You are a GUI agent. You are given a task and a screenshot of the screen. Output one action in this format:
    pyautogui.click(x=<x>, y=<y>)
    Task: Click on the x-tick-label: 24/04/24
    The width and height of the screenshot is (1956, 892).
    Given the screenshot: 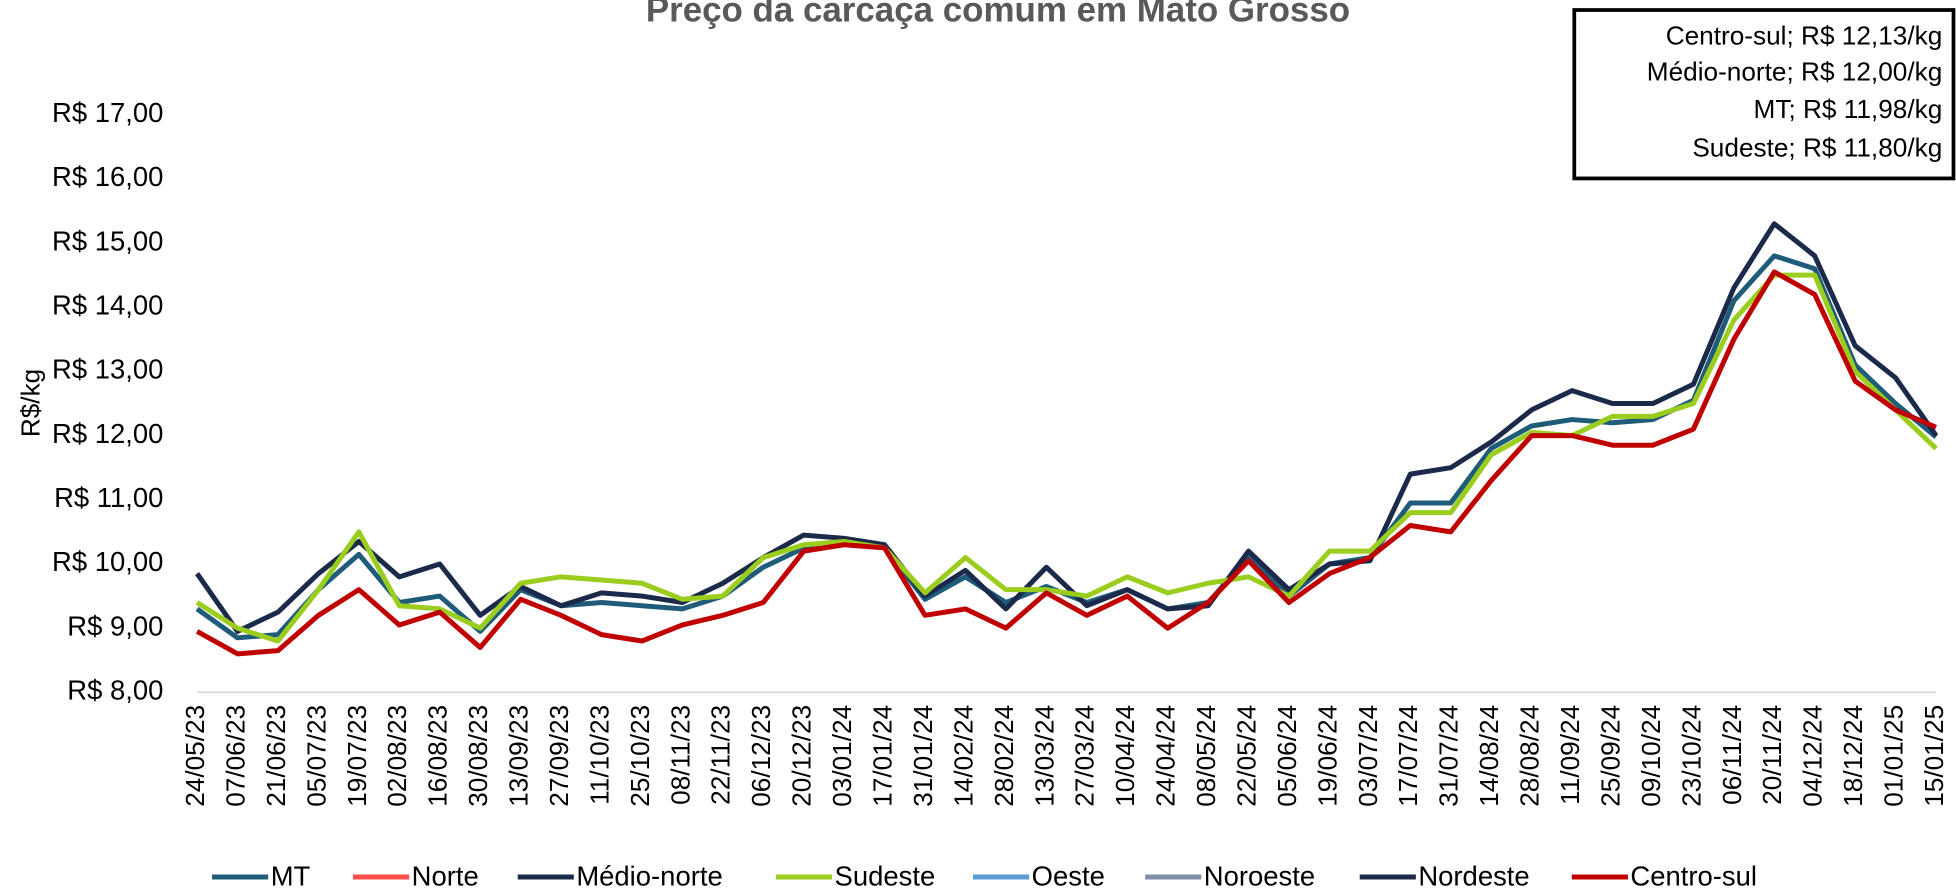 What is the action you would take?
    pyautogui.click(x=1166, y=756)
    